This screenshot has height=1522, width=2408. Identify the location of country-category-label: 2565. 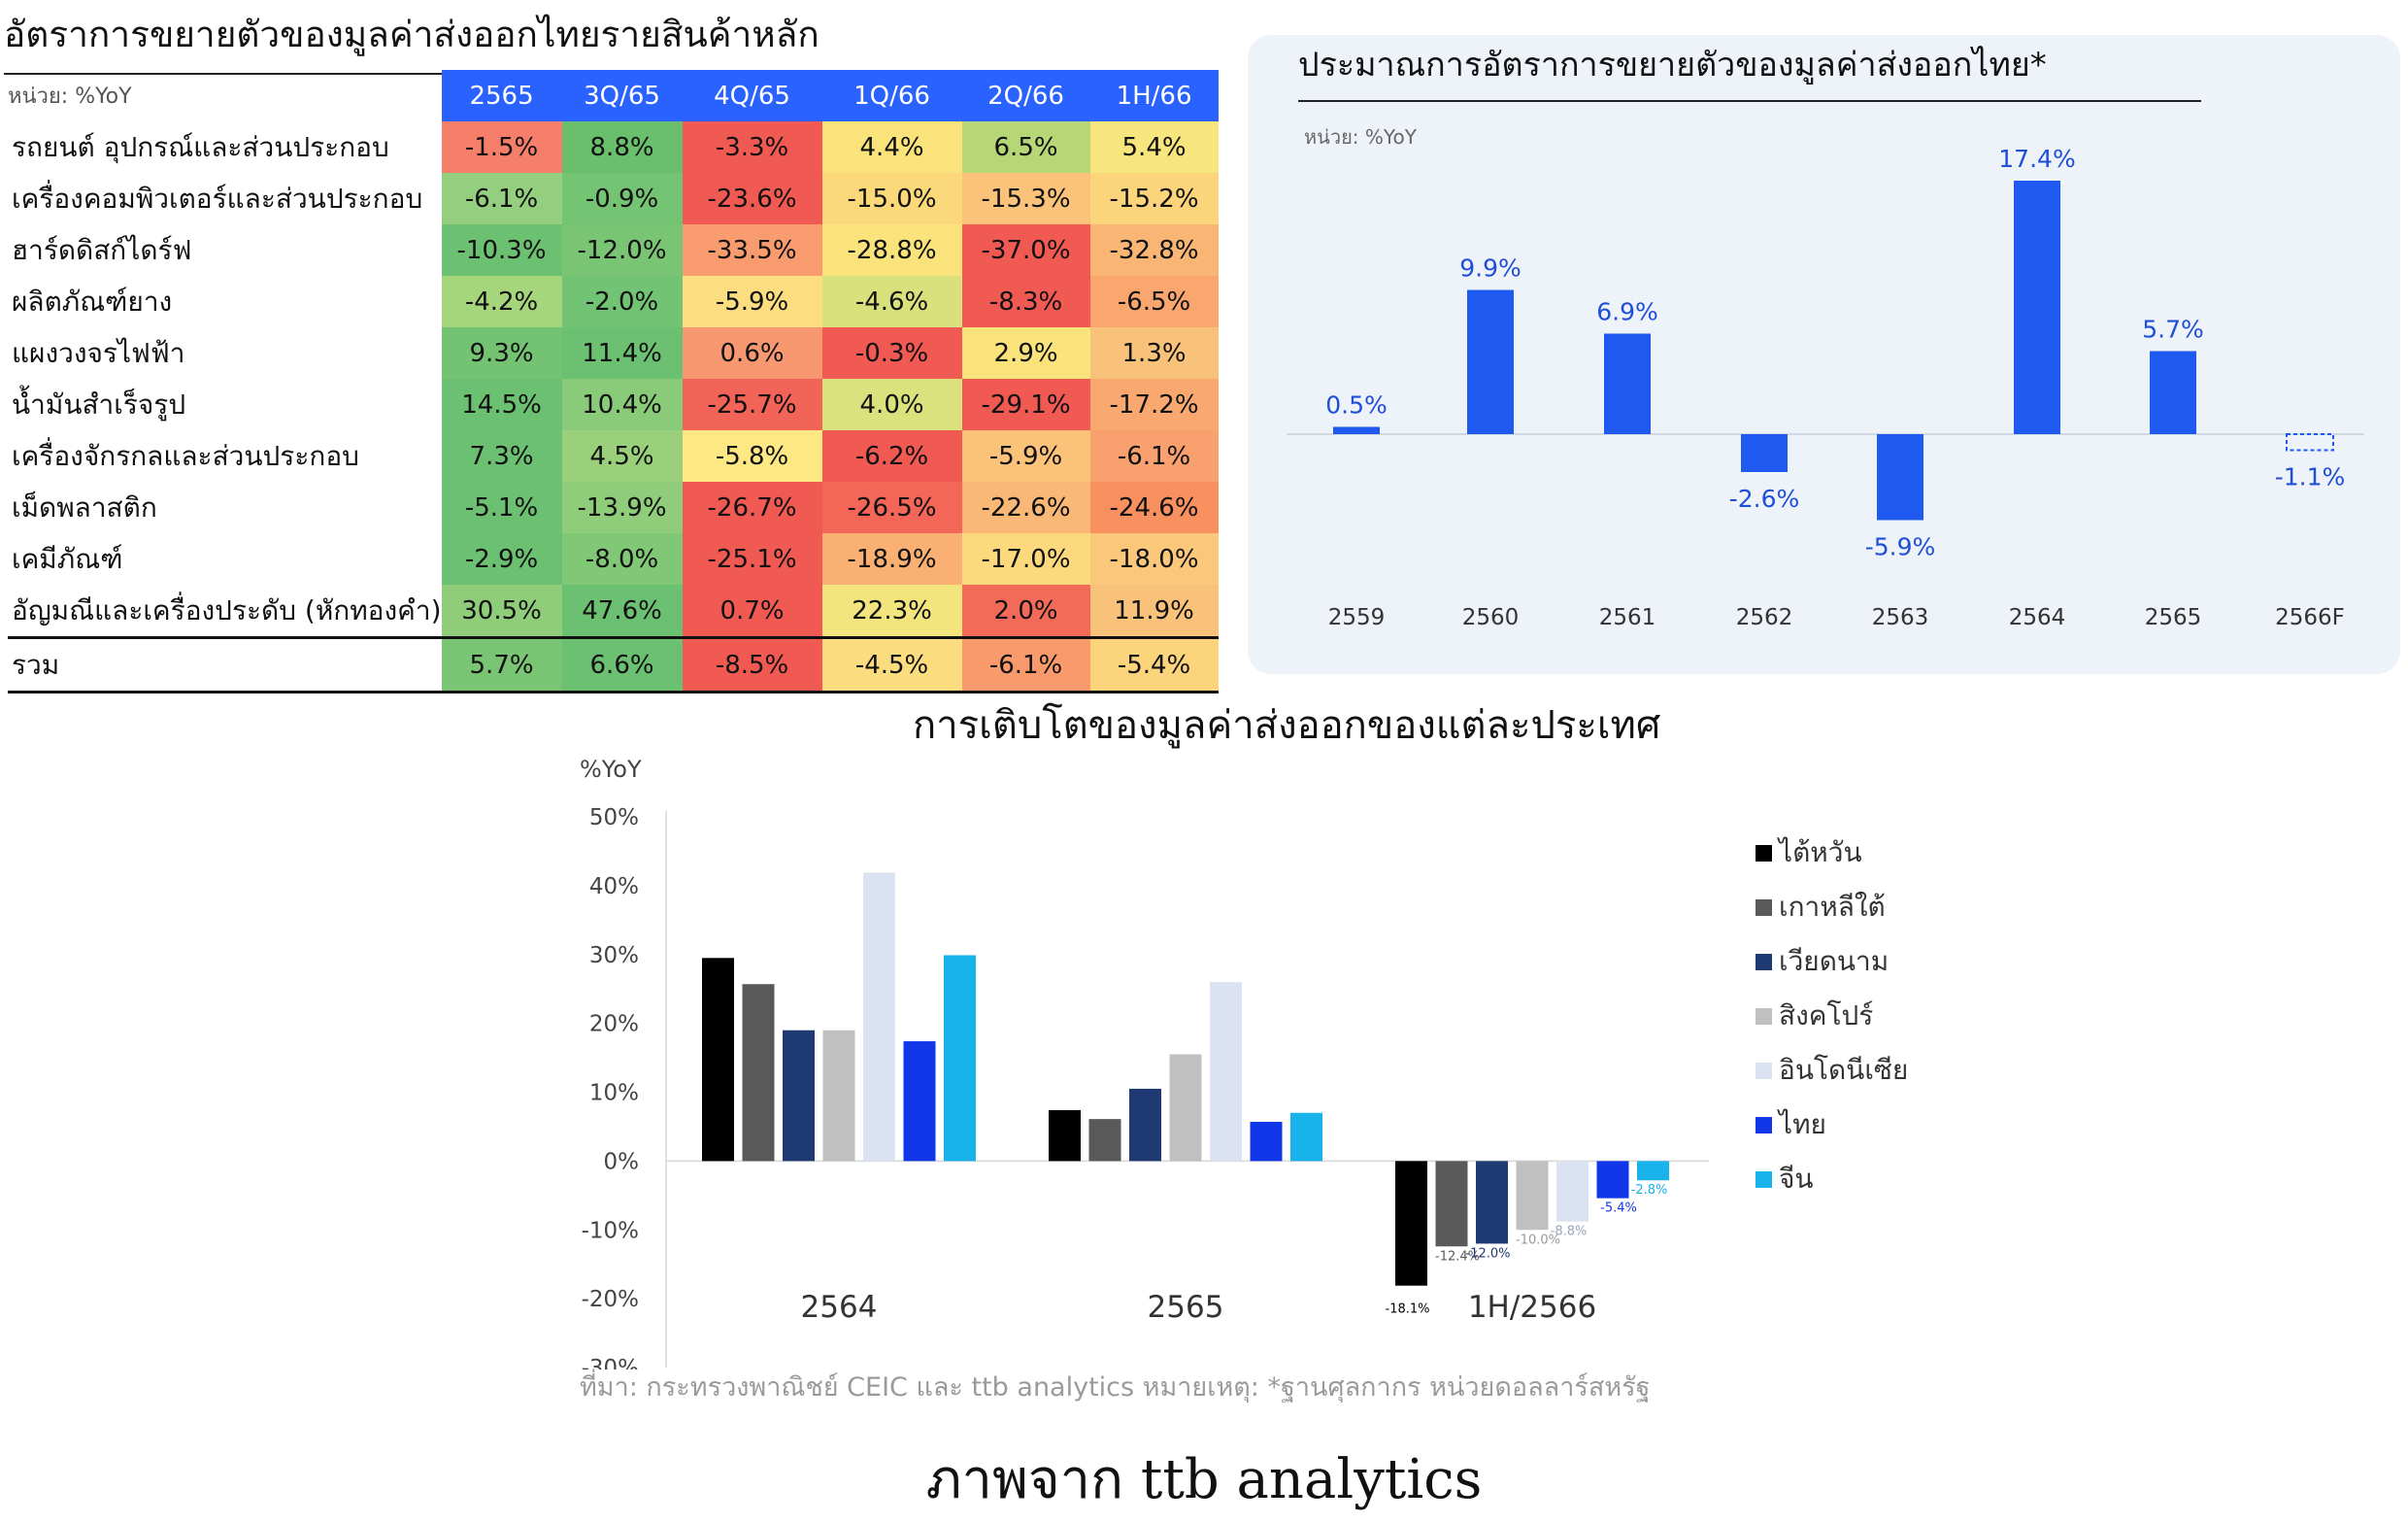
(1186, 1307).